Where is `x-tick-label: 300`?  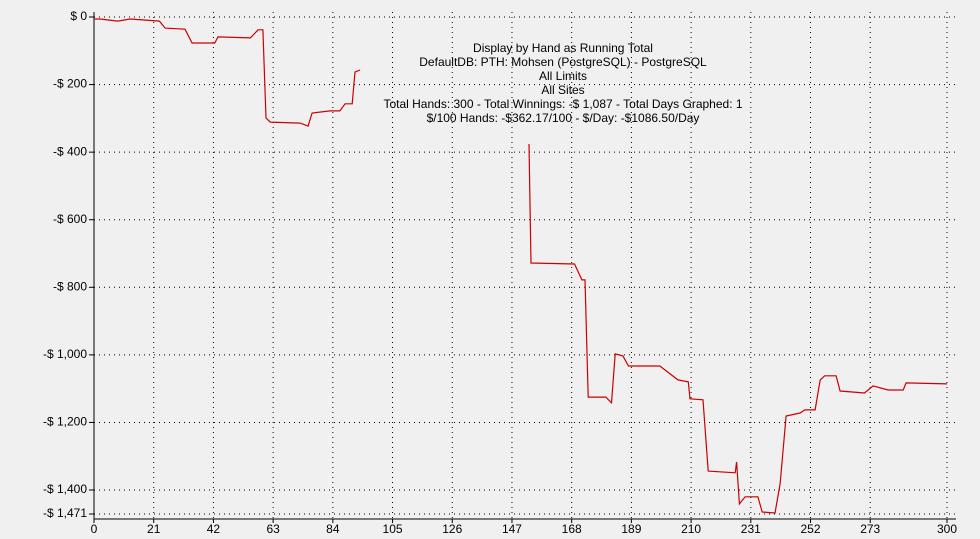 x-tick-label: 300 is located at coordinates (947, 529).